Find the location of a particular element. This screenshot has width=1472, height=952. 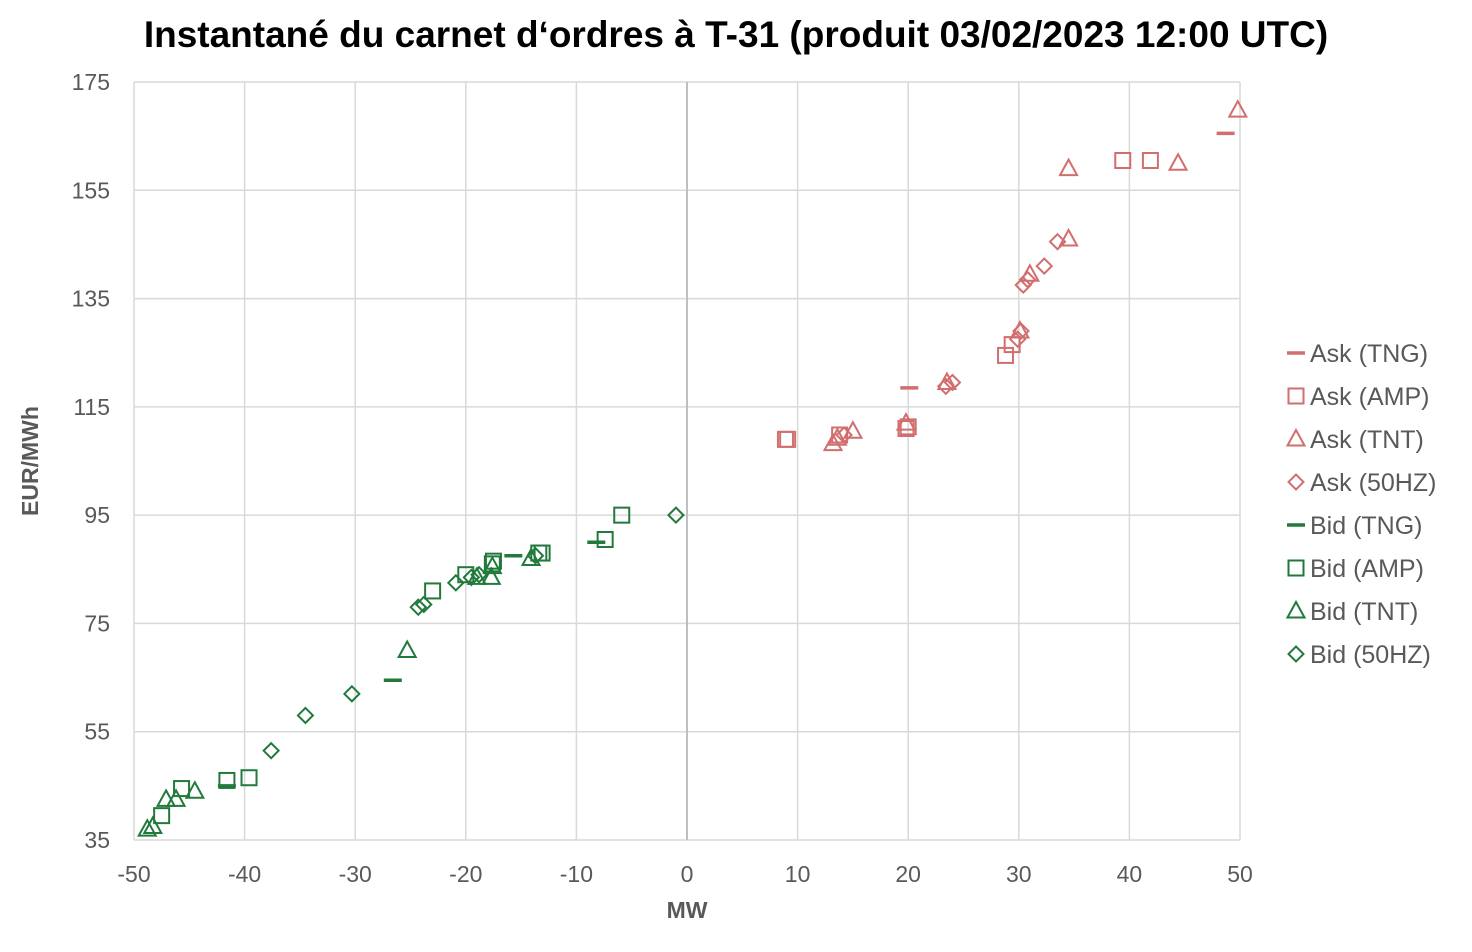

y-tick-label: 95 is located at coordinates (97, 515).